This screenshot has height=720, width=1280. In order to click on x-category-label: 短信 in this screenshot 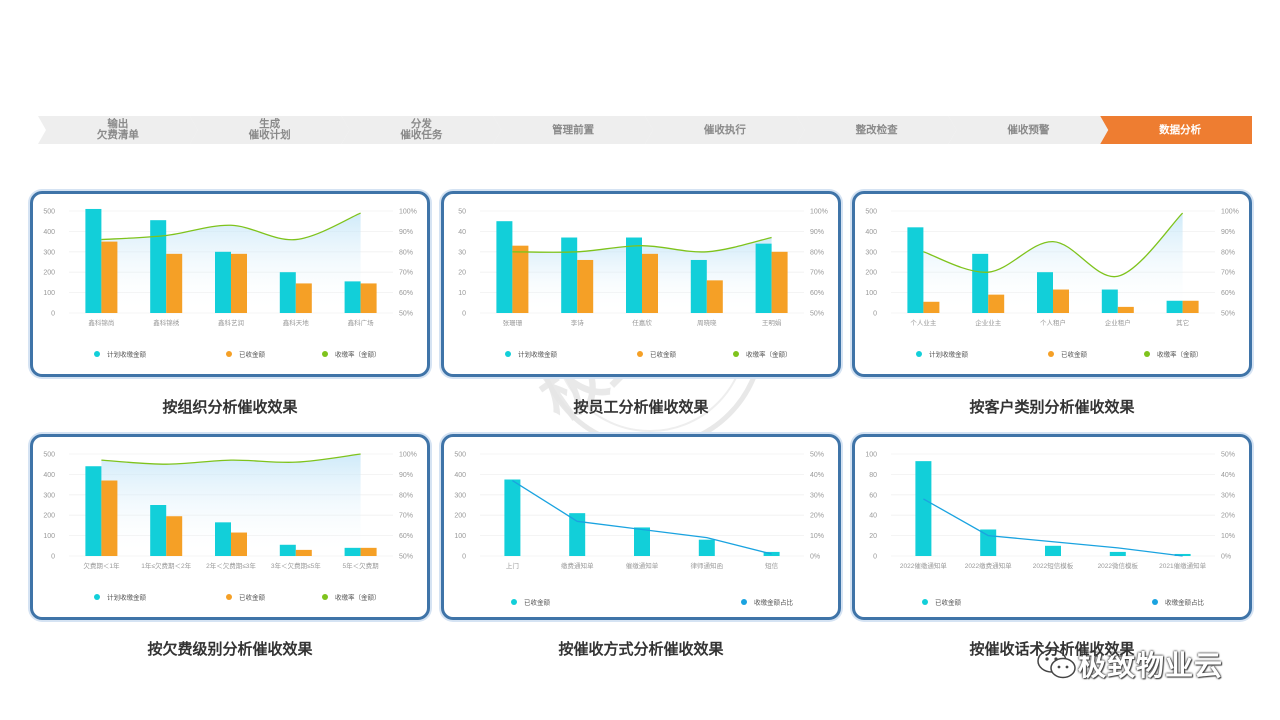, I will do `click(772, 565)`.